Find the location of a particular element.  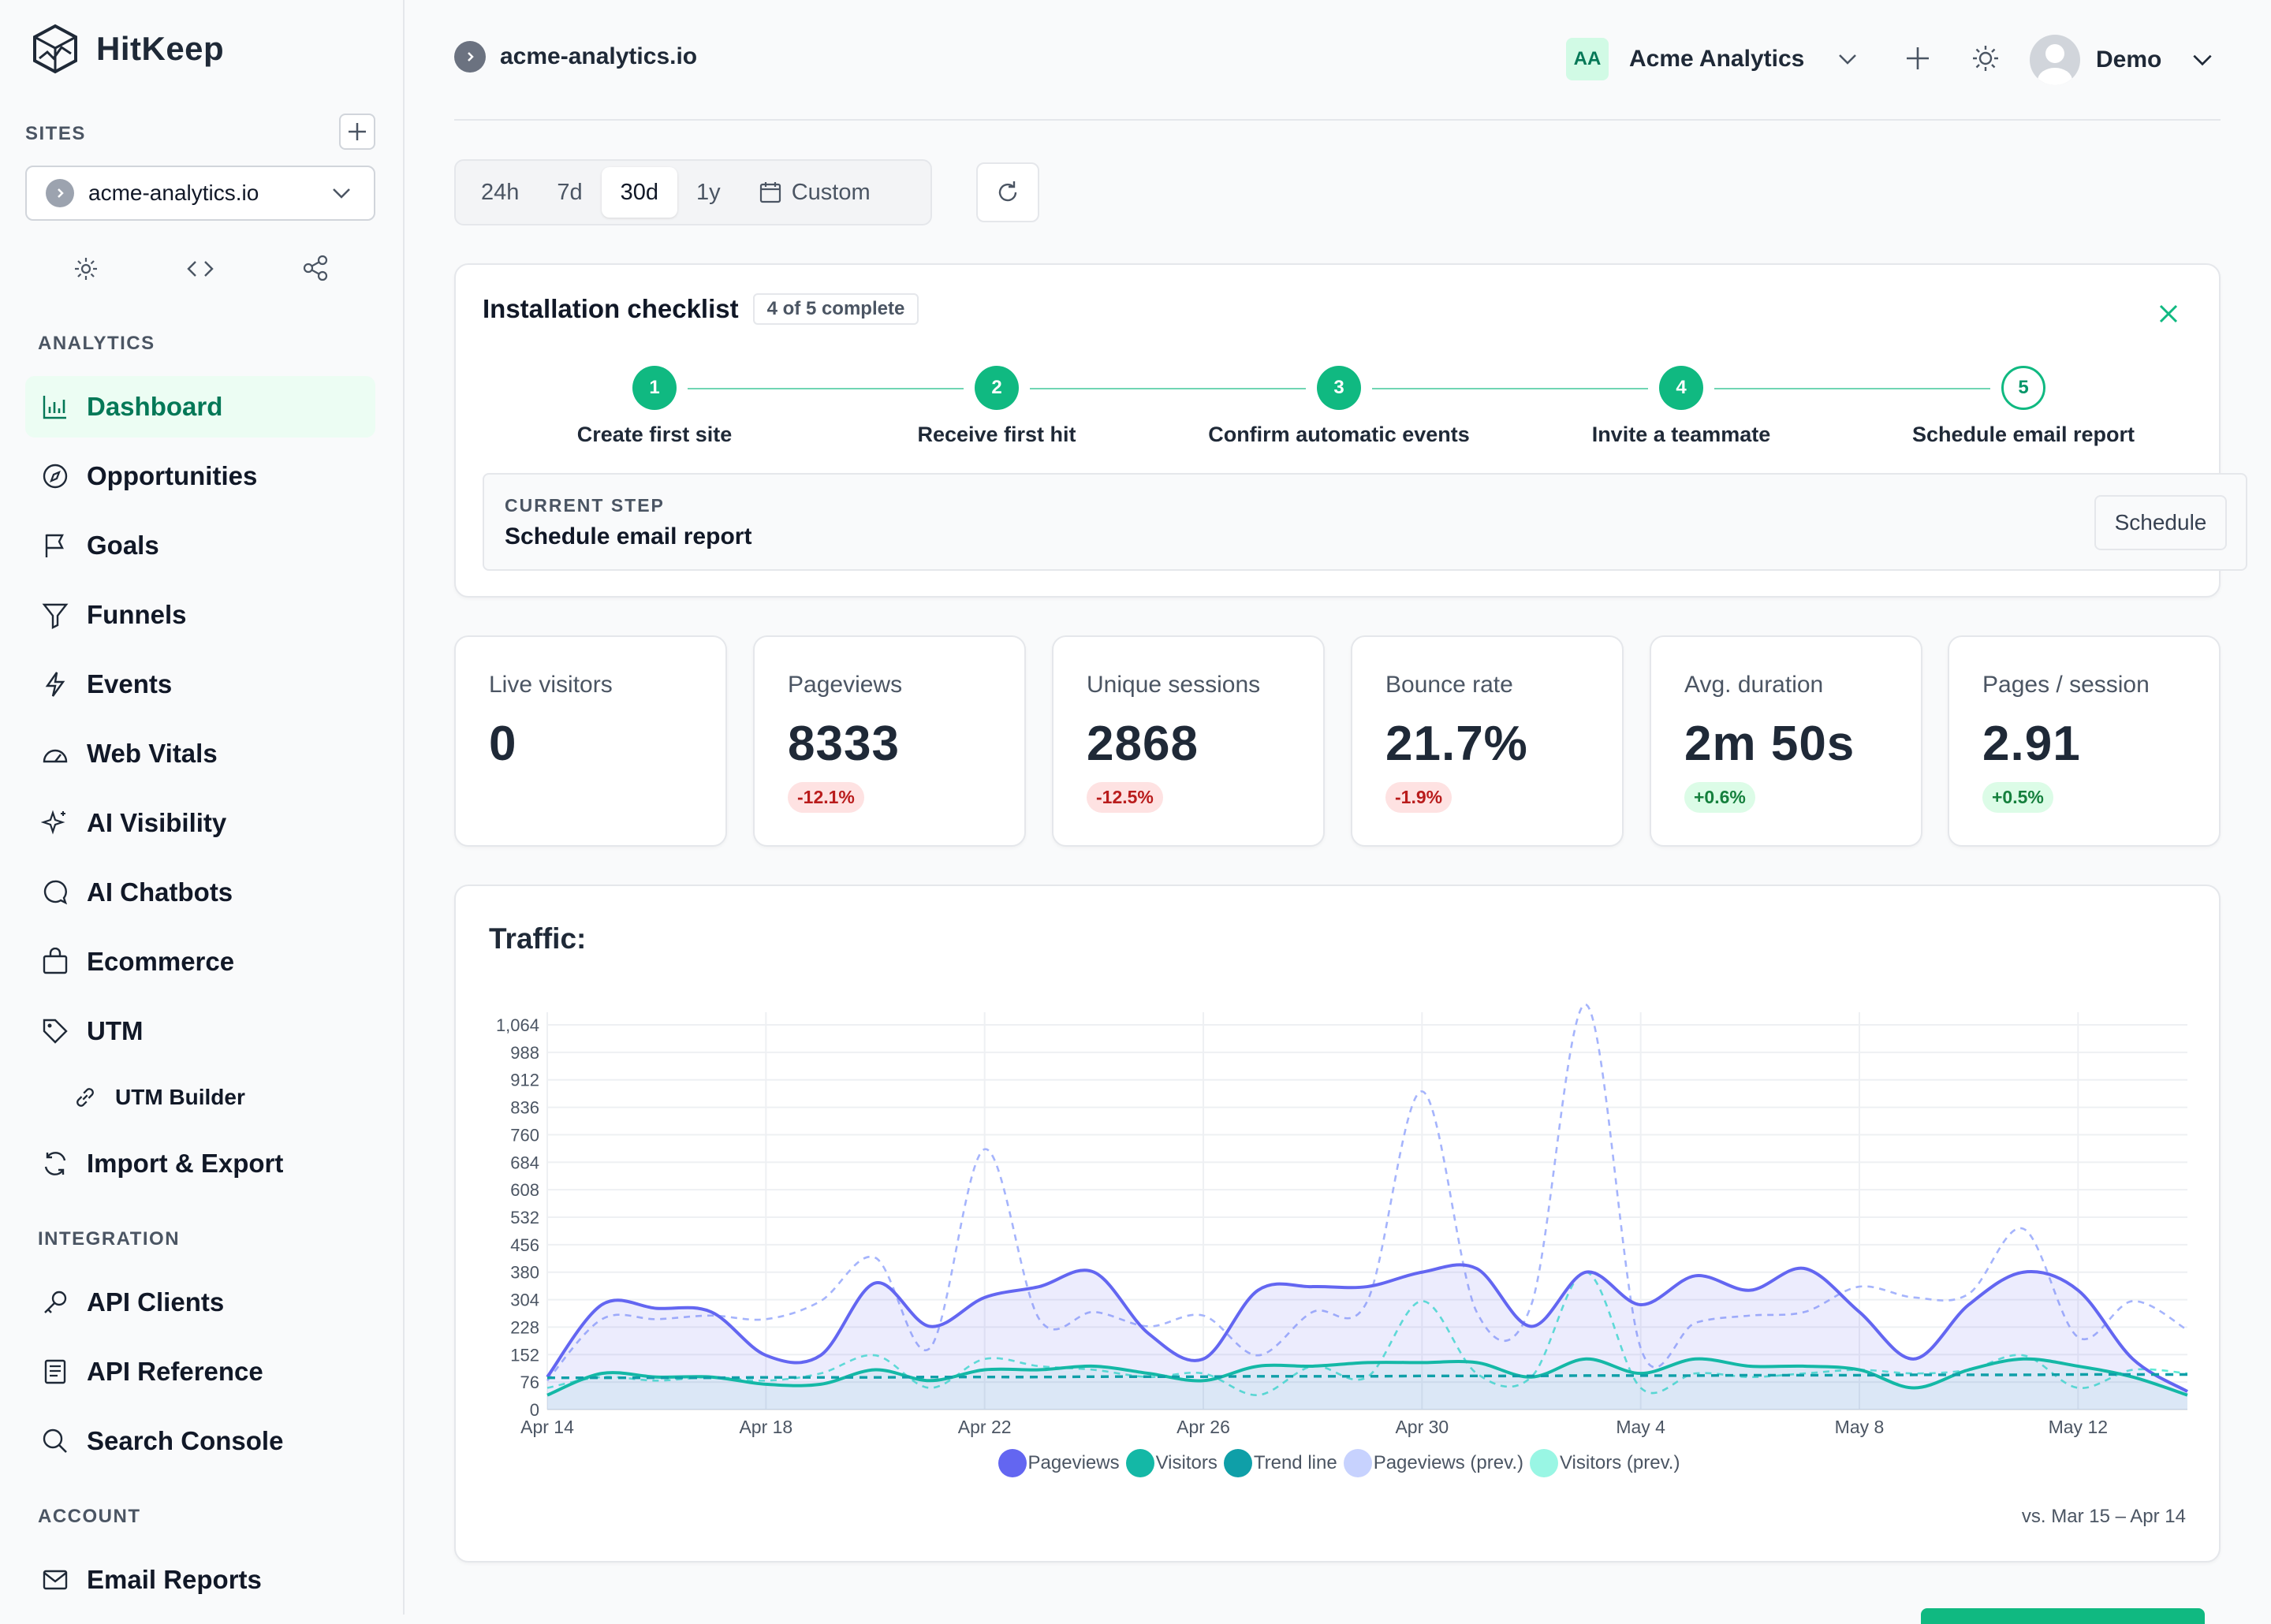

legend-label: Pageviews is located at coordinates (1073, 1462).